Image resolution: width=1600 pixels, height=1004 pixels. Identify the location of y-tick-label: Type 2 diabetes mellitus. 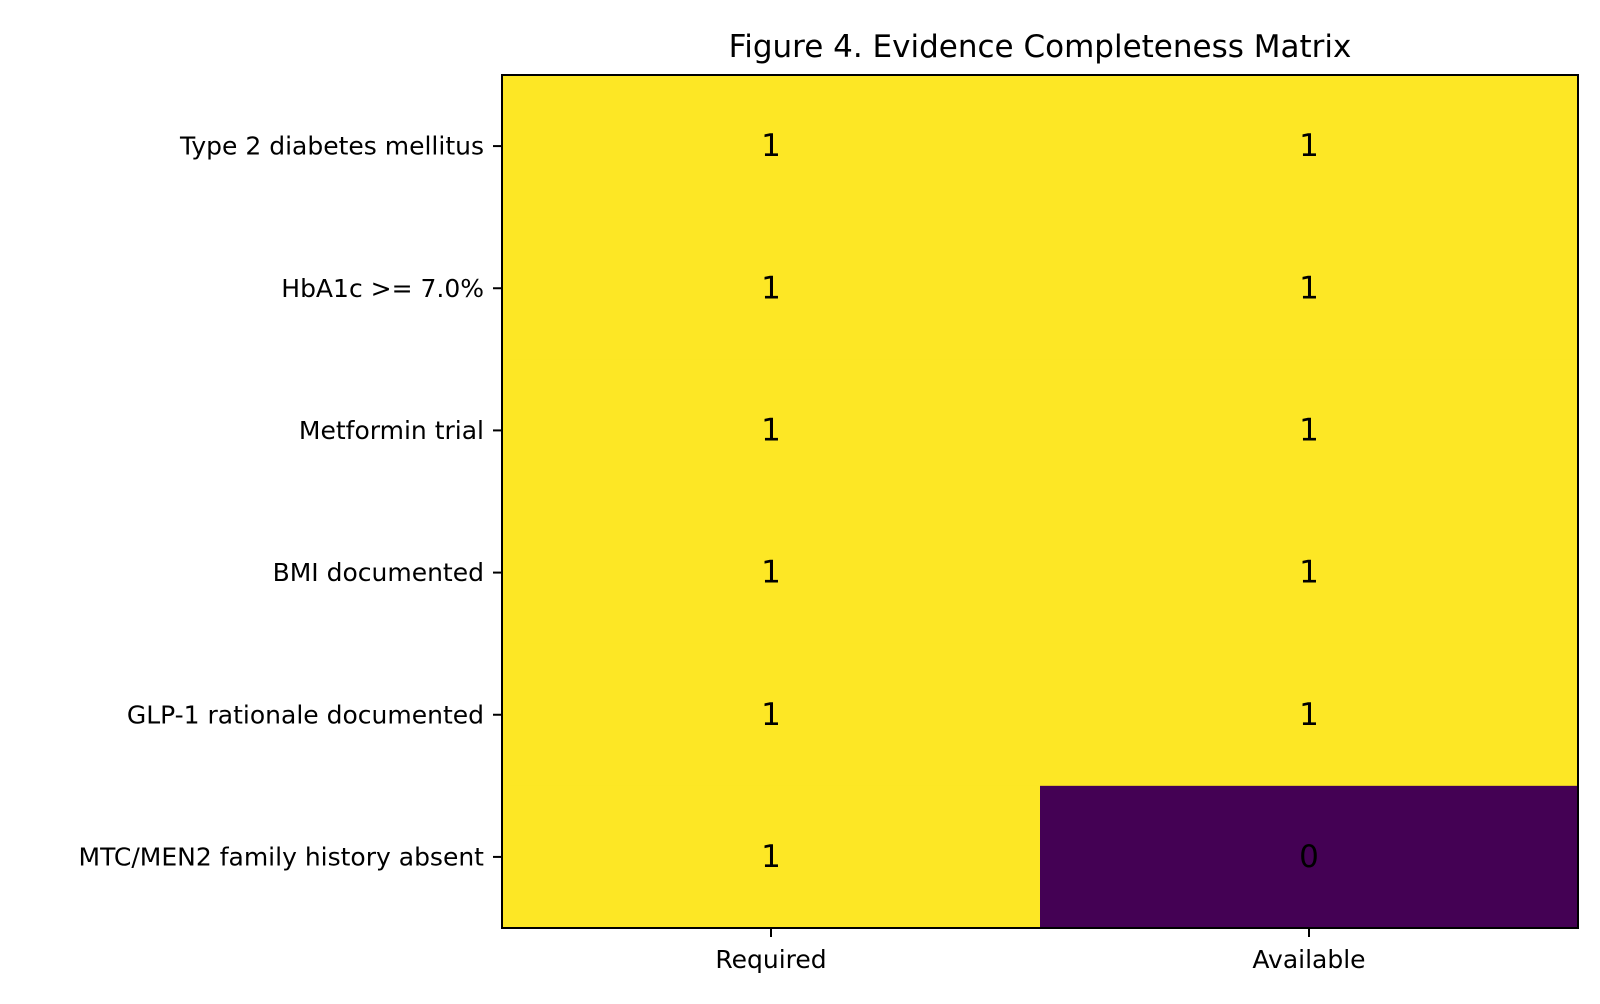
(331, 146).